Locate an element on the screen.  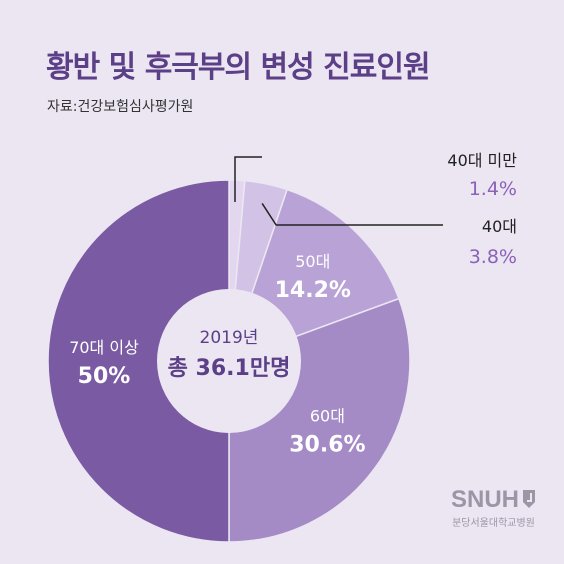
source-note: 자료:건강보험심사평가원 is located at coordinates (120, 107).